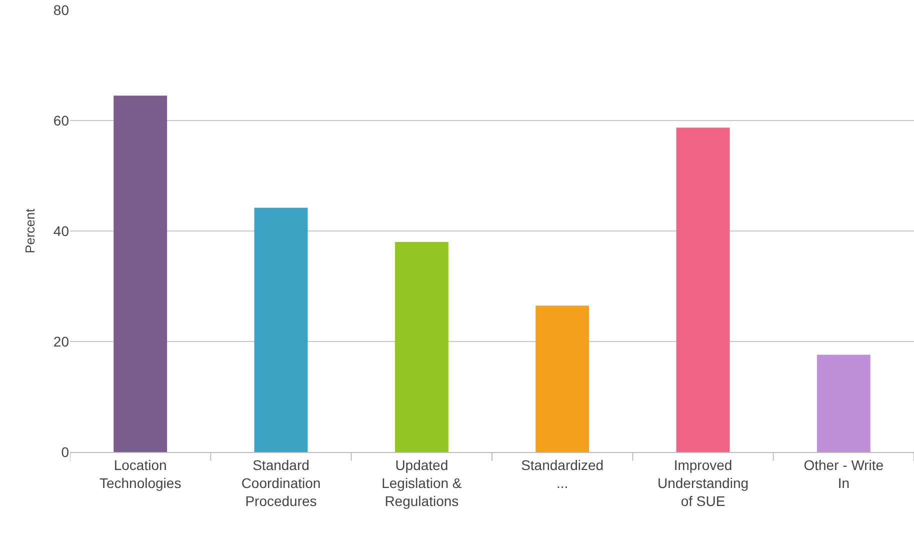  Describe the element at coordinates (844, 473) in the screenshot. I see `x-tick-label: Other - Write In` at that location.